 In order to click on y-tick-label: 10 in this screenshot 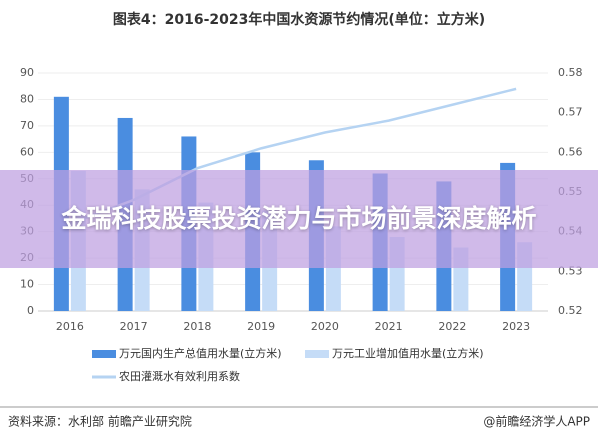, I will do `click(27, 284)`.